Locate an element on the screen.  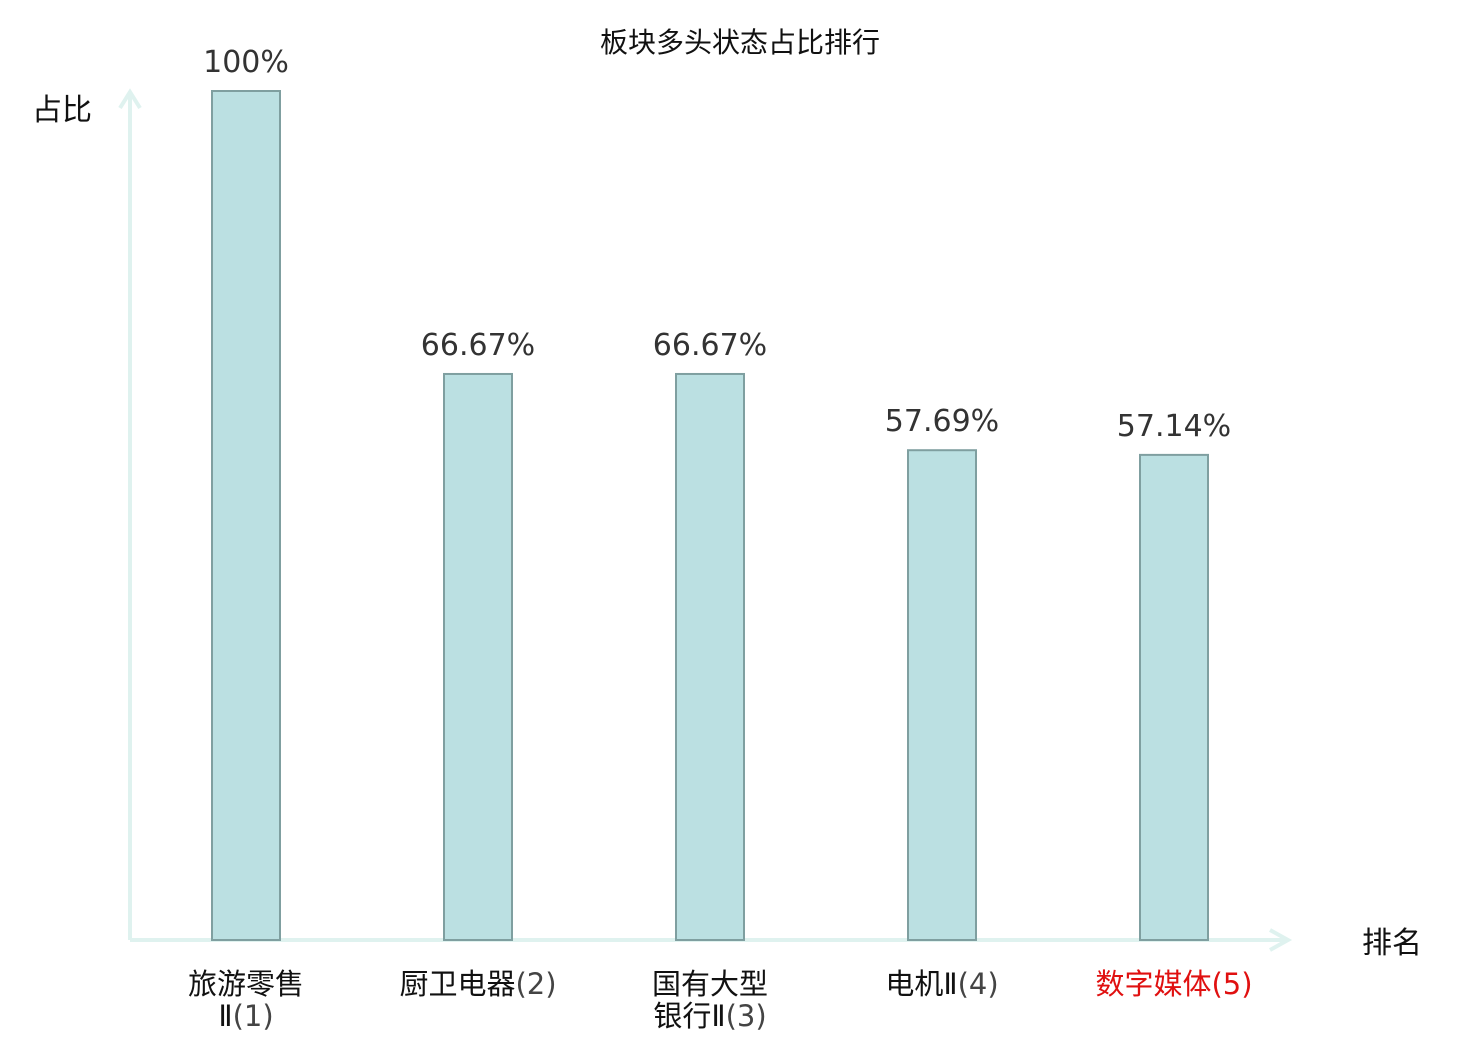
category-name: 厨卫电器 is located at coordinates (457, 984).